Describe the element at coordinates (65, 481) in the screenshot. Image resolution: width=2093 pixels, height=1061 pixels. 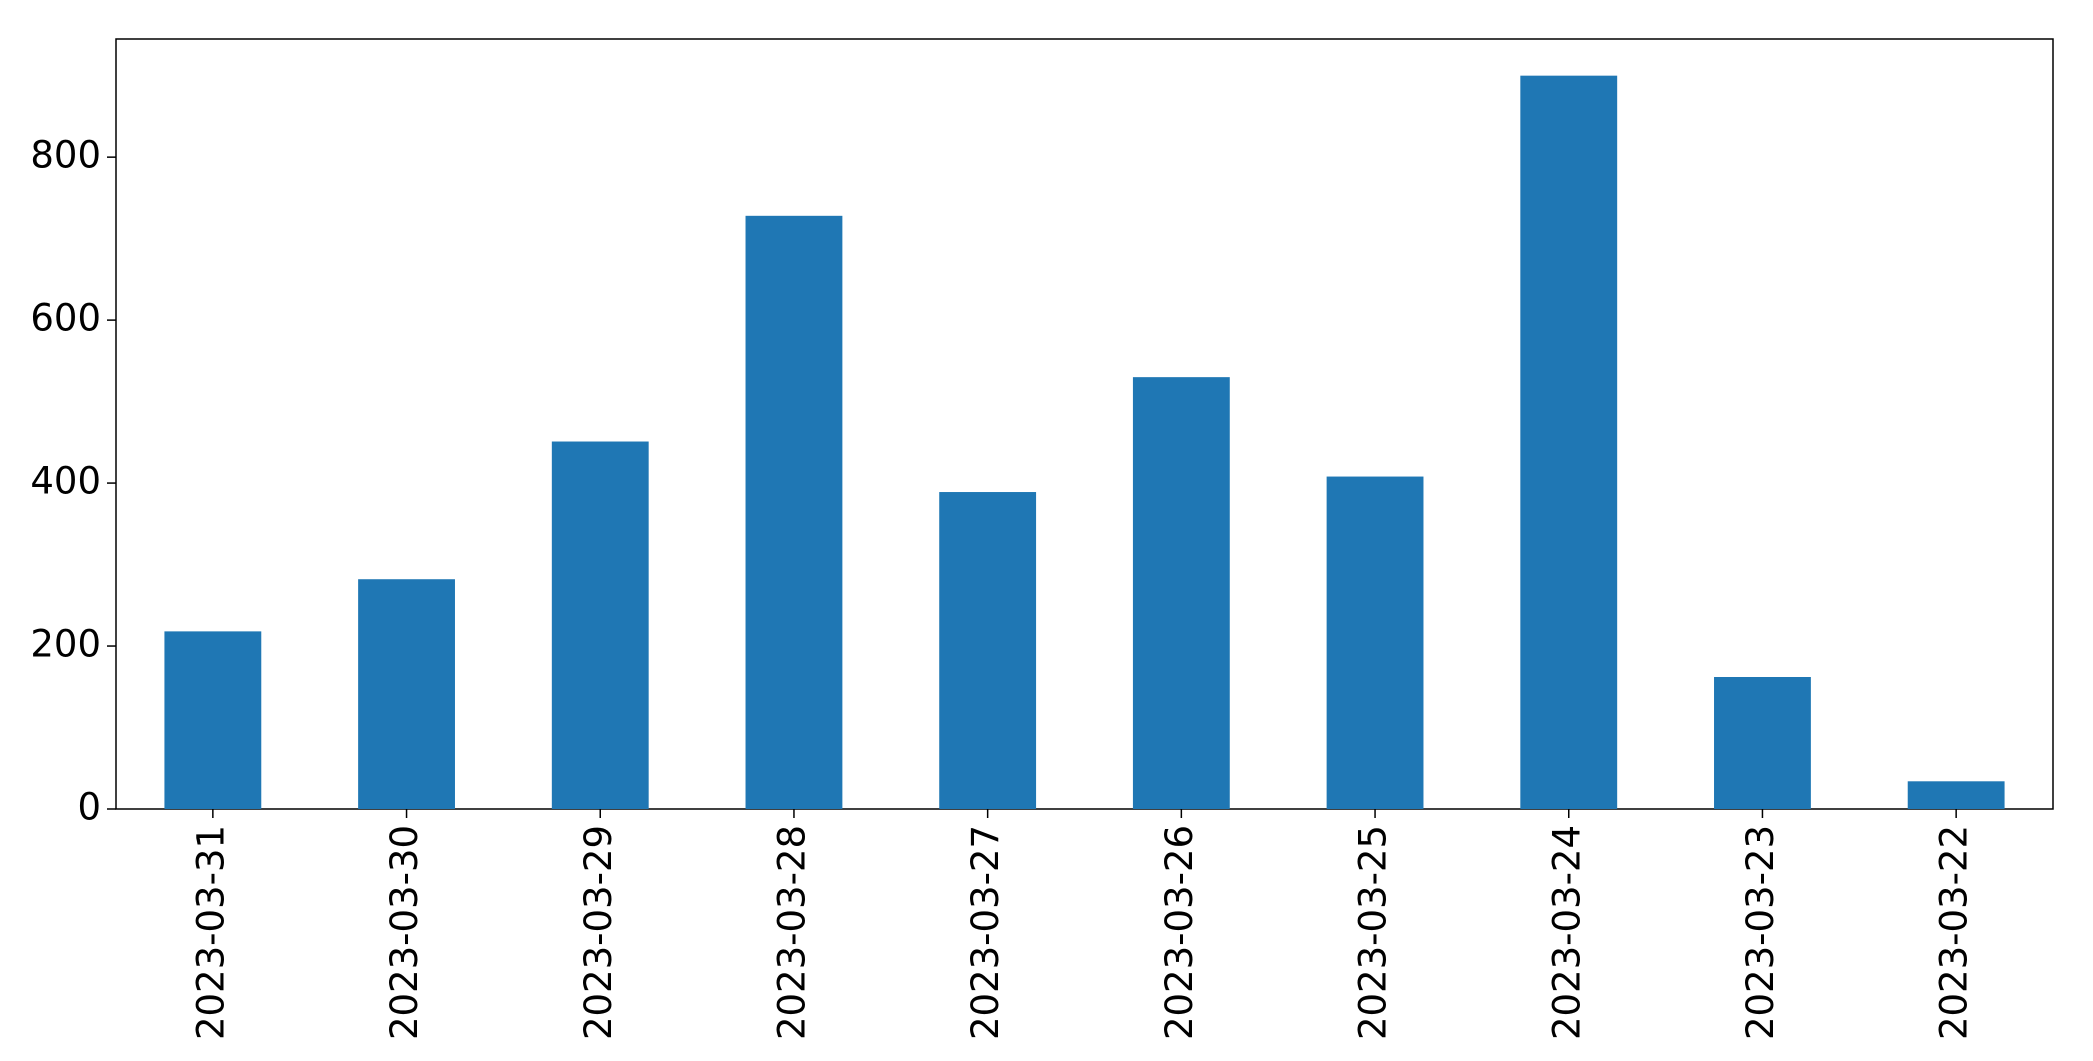
I see `y-tick-label: 400` at that location.